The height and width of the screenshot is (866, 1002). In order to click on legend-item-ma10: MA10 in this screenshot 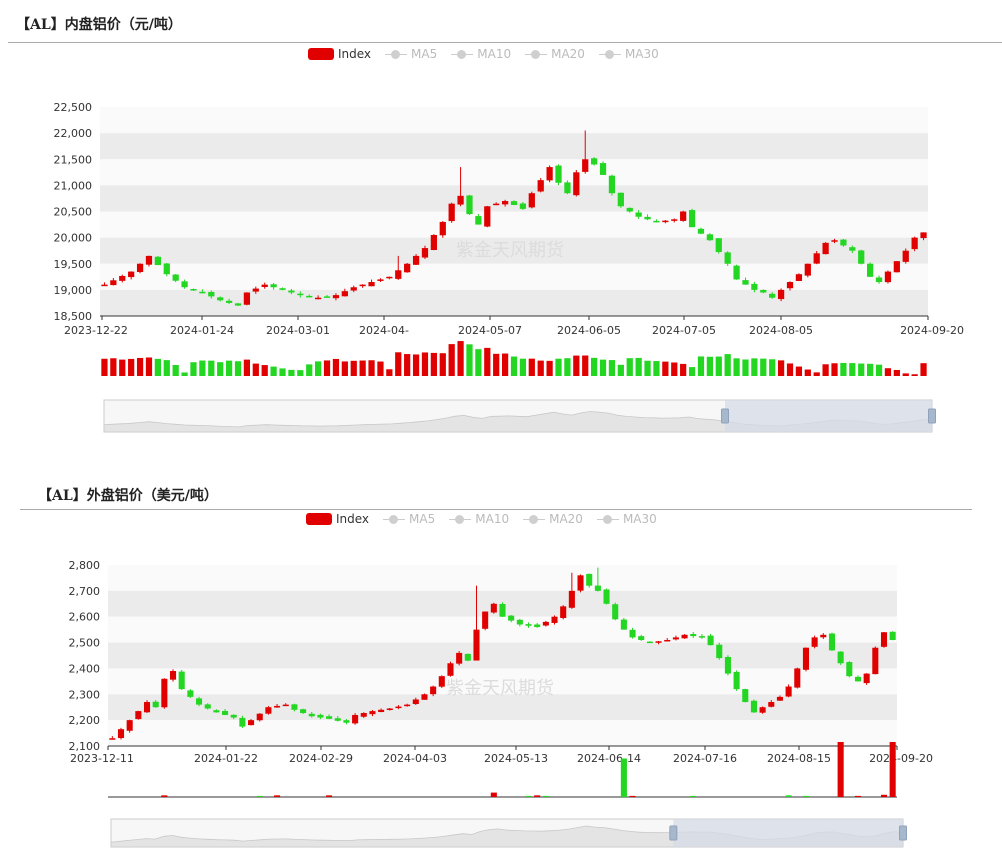, I will do `click(479, 519)`.